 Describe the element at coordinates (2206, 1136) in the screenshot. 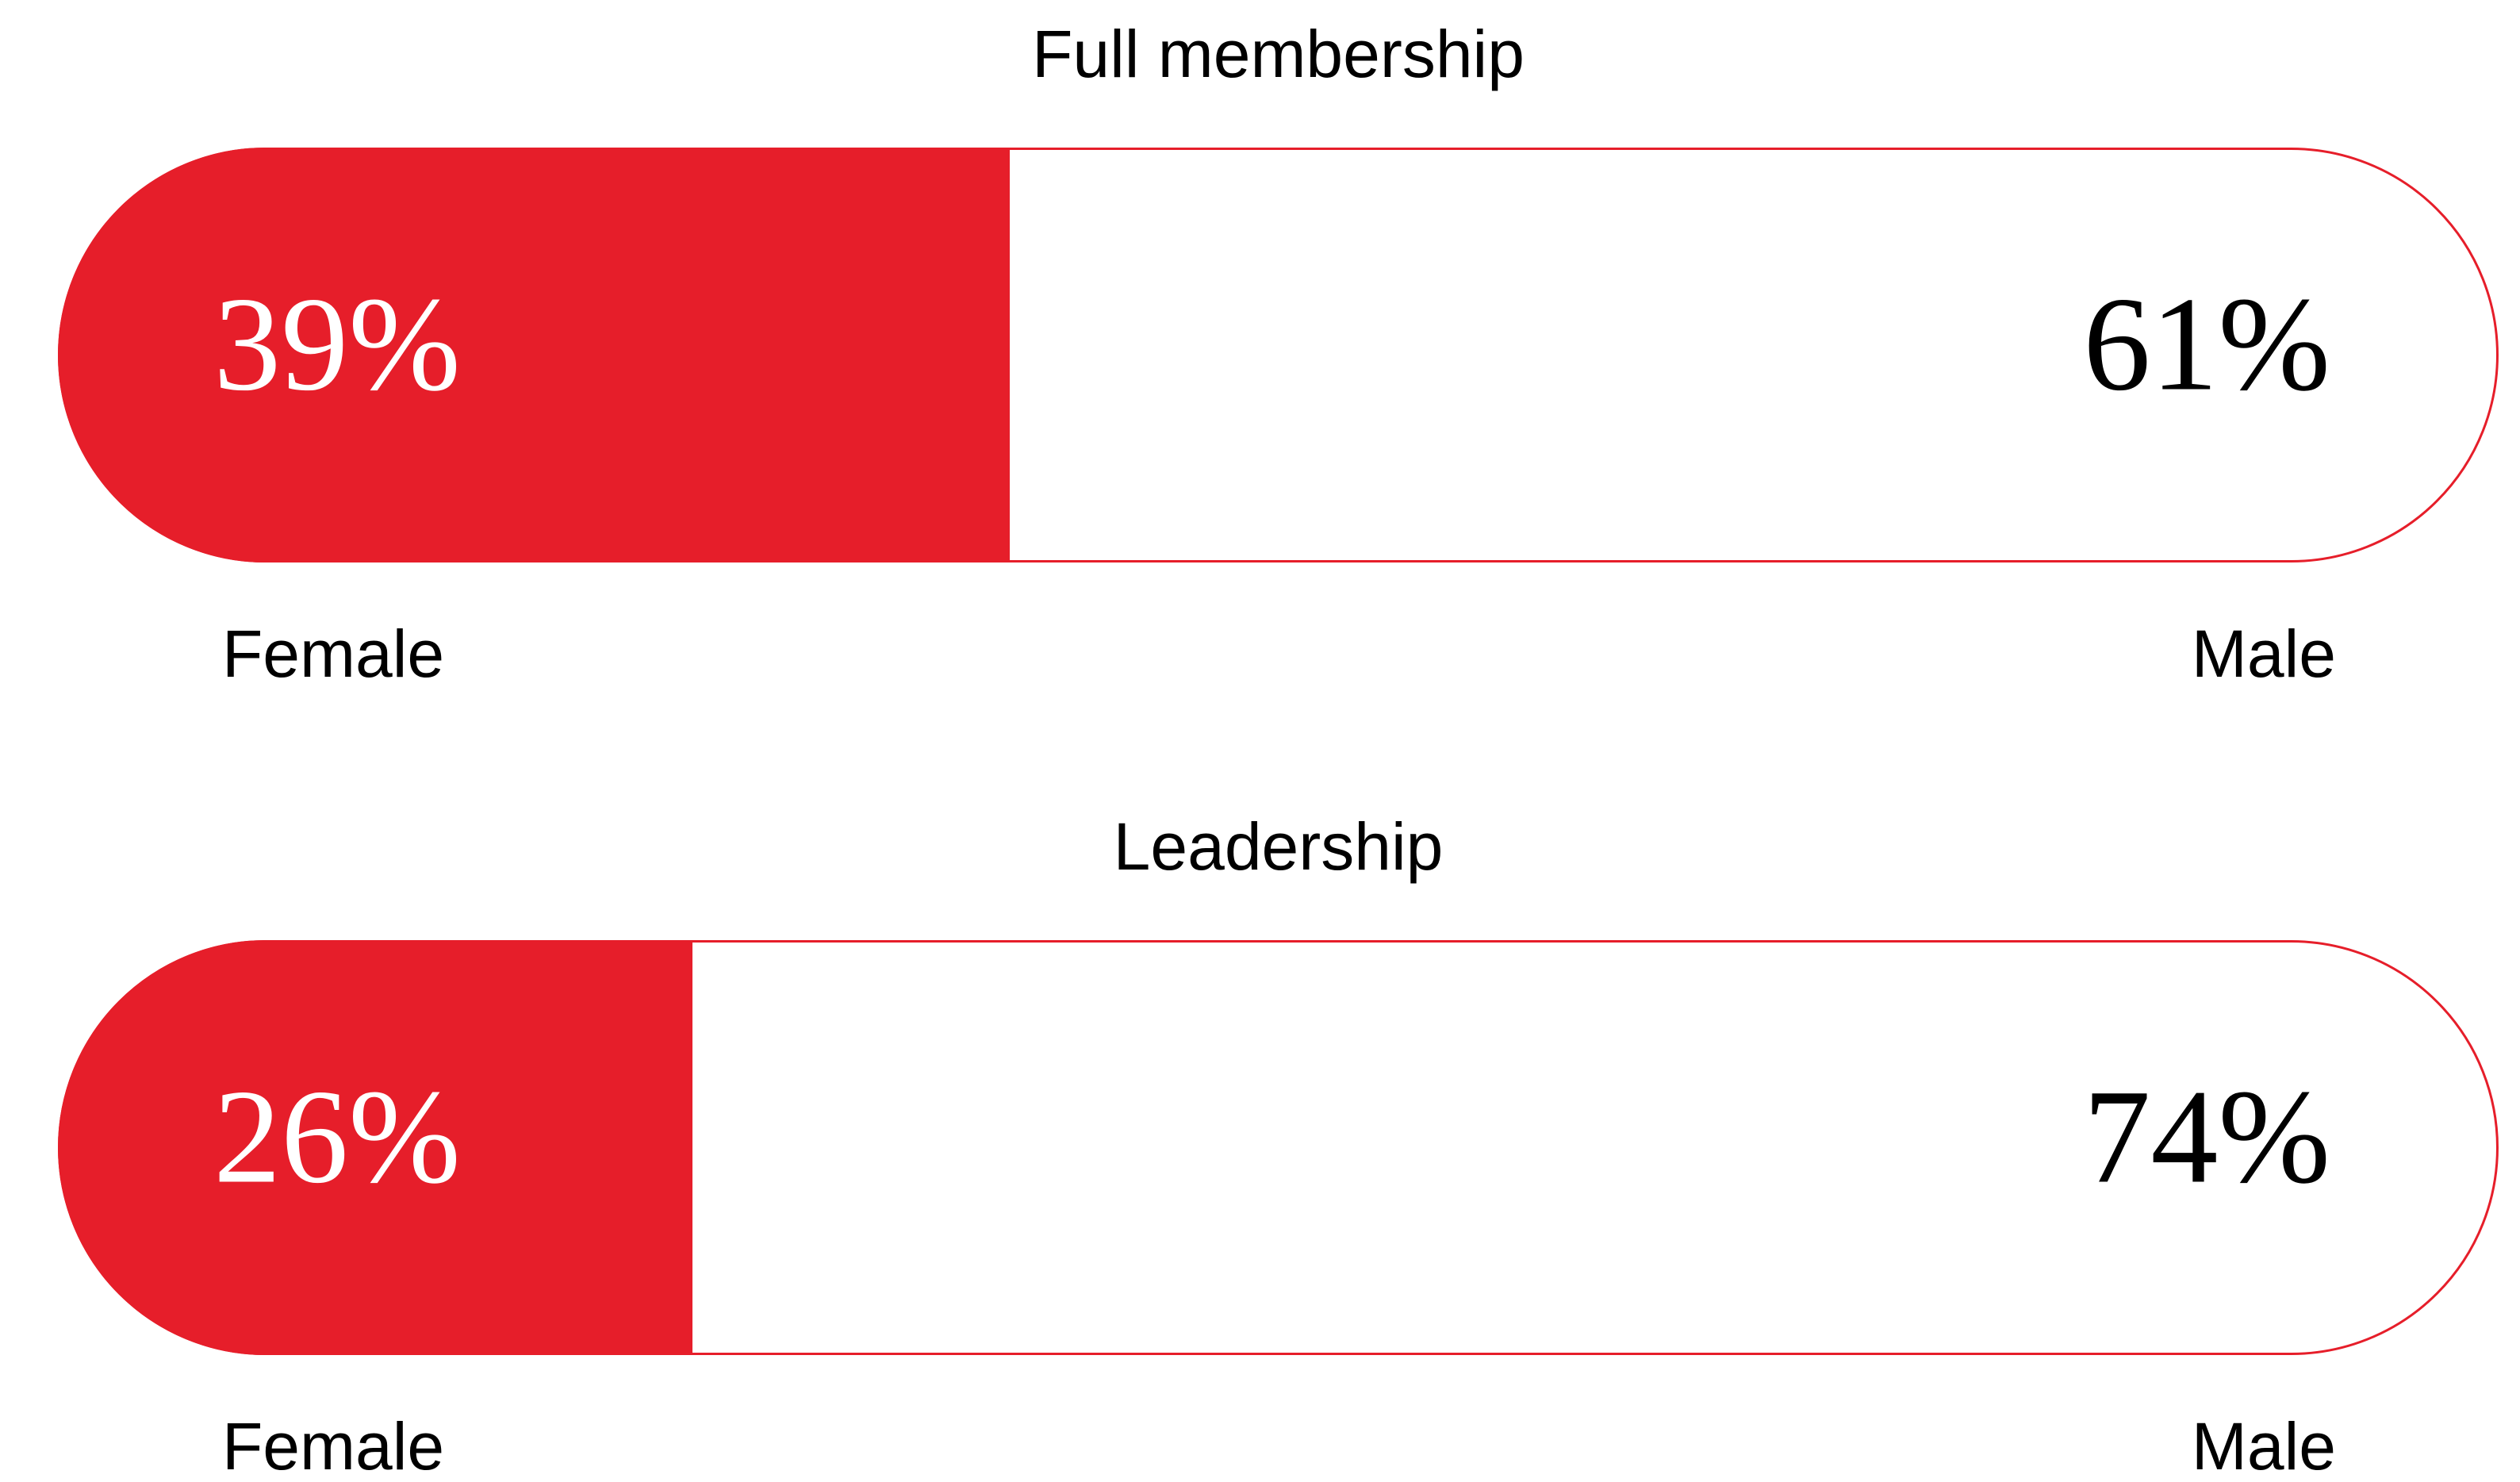

I see `value-label: 74%` at that location.